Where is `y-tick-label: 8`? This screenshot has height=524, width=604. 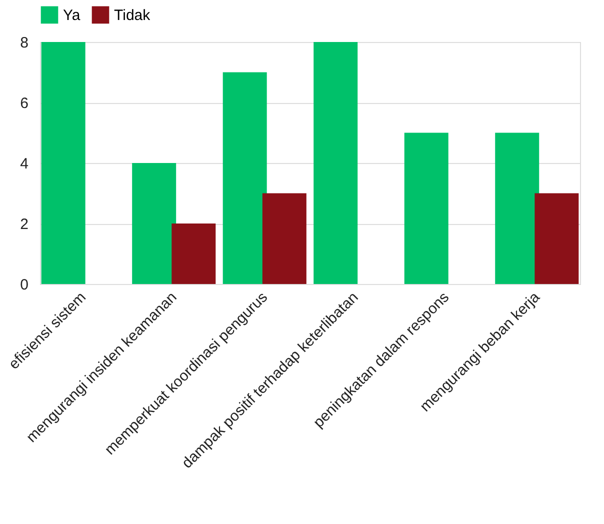 y-tick-label: 8 is located at coordinates (24, 43).